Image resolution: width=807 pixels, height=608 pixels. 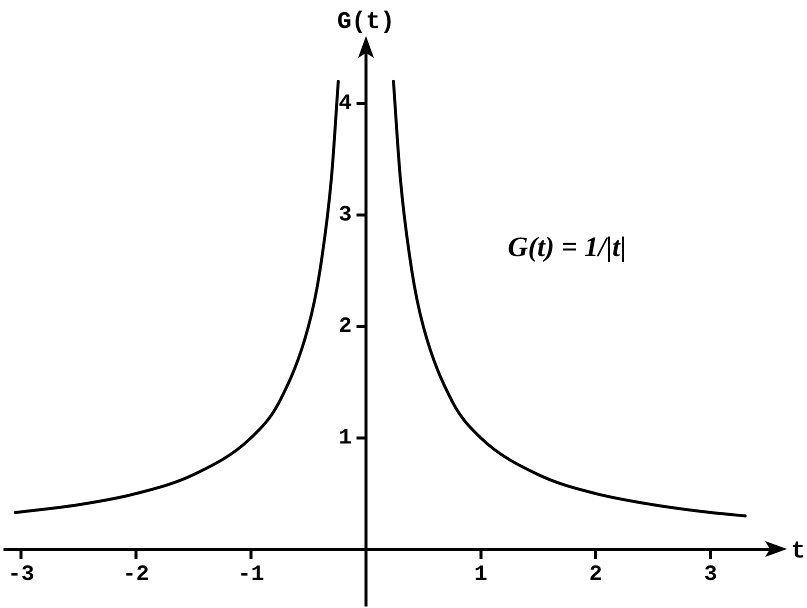 I want to click on x-tick-label: 2, so click(x=595, y=575).